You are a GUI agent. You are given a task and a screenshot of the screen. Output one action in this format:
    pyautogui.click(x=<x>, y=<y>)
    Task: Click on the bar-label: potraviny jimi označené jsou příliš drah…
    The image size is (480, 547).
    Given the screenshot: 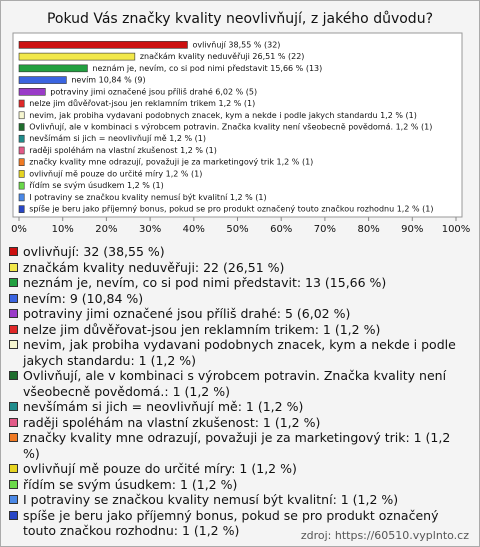 What is the action you would take?
    pyautogui.click(x=153, y=91)
    